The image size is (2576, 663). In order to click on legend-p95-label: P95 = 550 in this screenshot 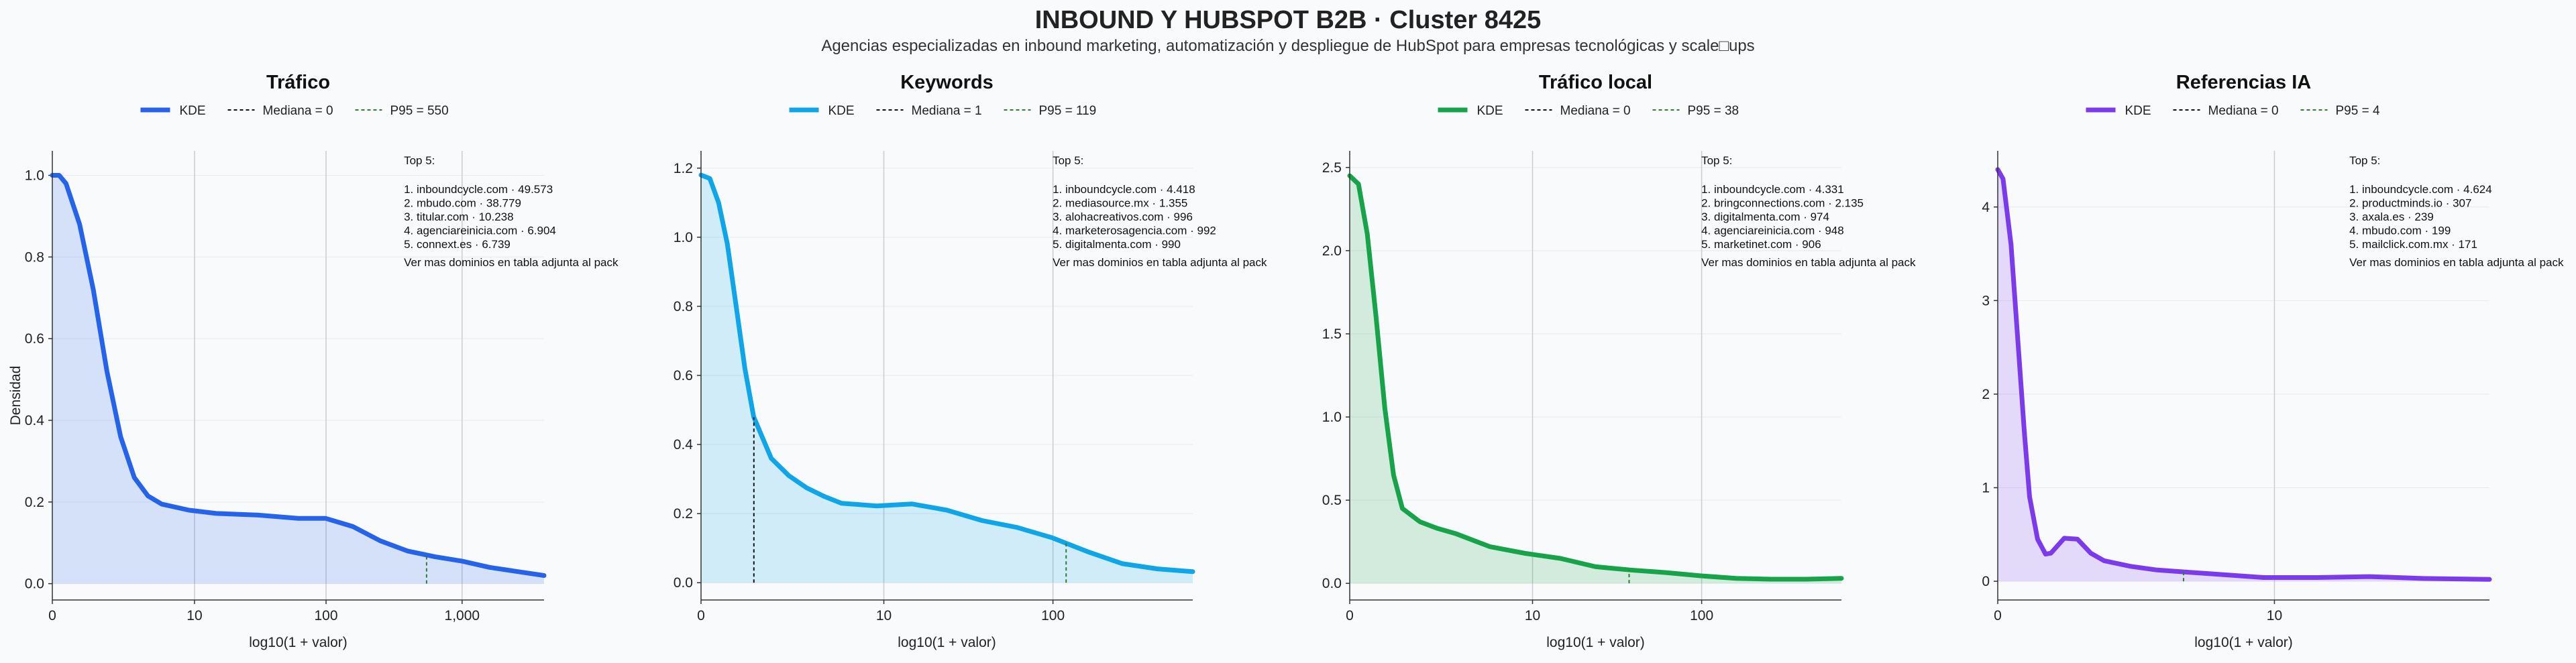, I will do `click(419, 111)`.